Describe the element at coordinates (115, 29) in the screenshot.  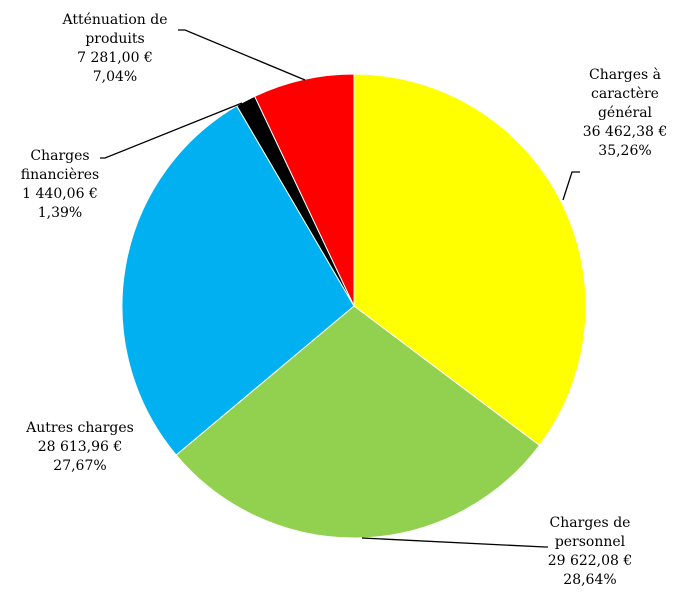
I see `label-name: Atténuation de produits` at that location.